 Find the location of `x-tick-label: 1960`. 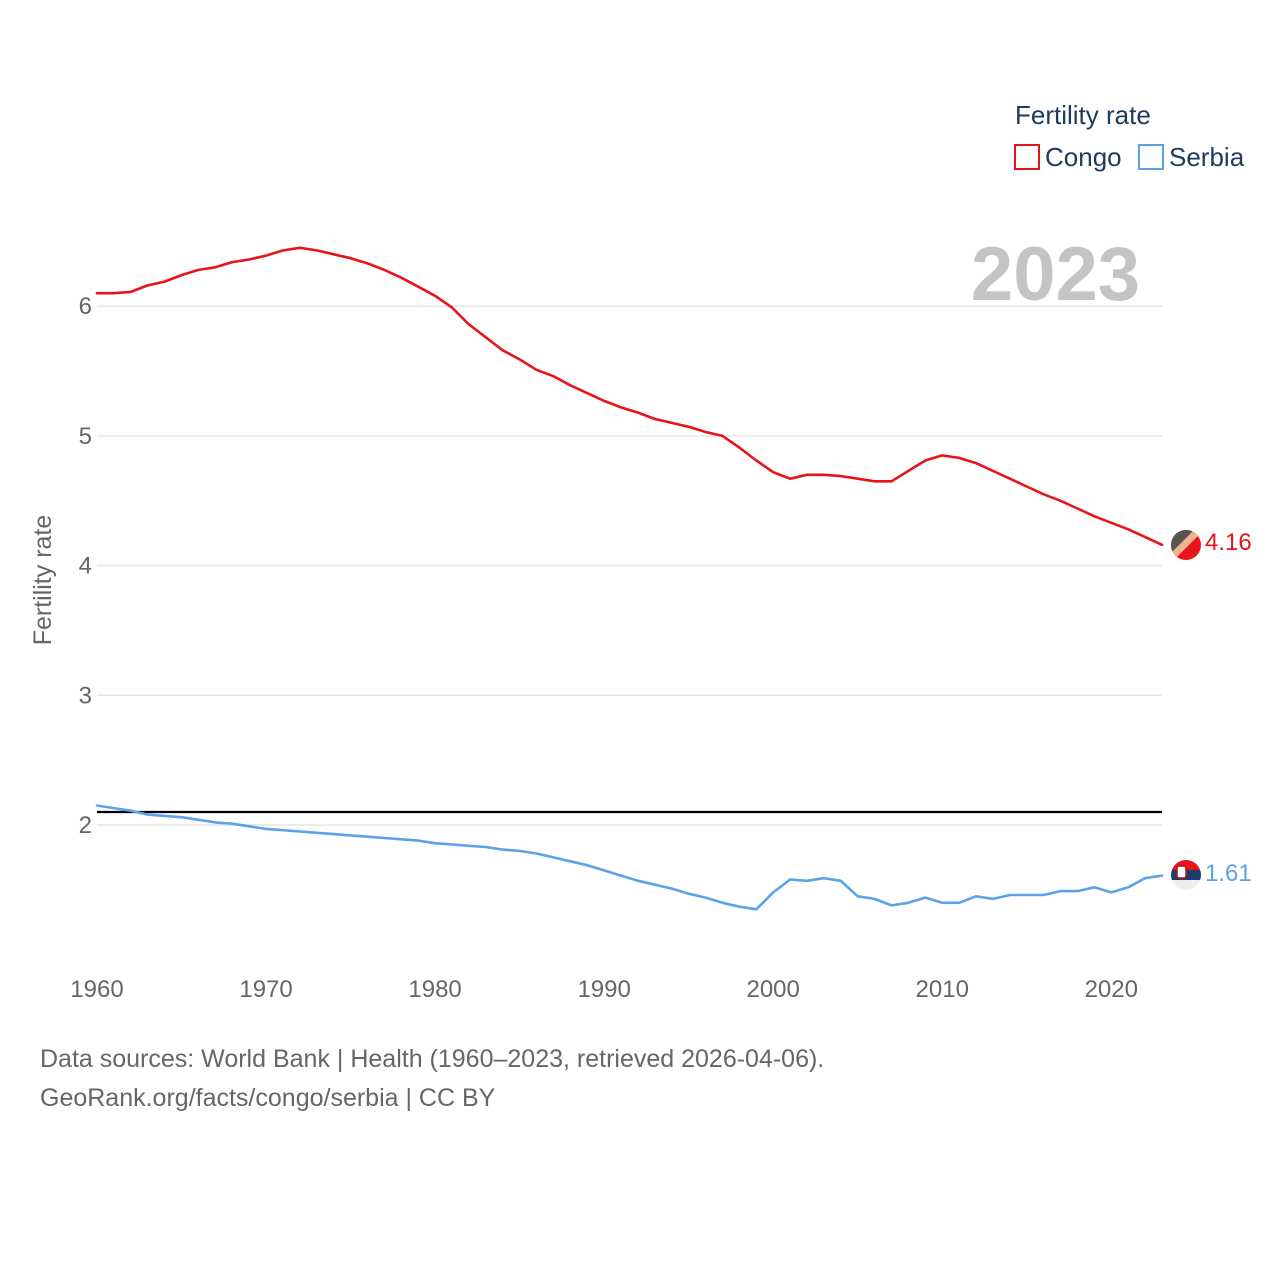

x-tick-label: 1960 is located at coordinates (96, 989).